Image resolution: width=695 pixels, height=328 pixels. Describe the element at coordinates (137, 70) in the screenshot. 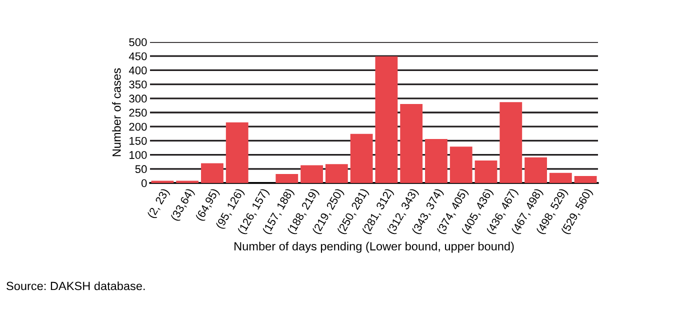

I see `y-tick-label: 400` at that location.